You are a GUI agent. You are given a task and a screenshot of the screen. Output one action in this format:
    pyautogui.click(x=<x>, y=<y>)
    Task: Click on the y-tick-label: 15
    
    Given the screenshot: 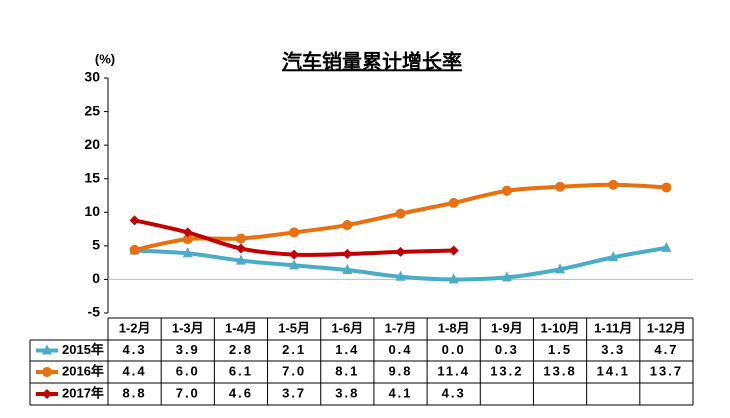 What is the action you would take?
    pyautogui.click(x=92, y=177)
    